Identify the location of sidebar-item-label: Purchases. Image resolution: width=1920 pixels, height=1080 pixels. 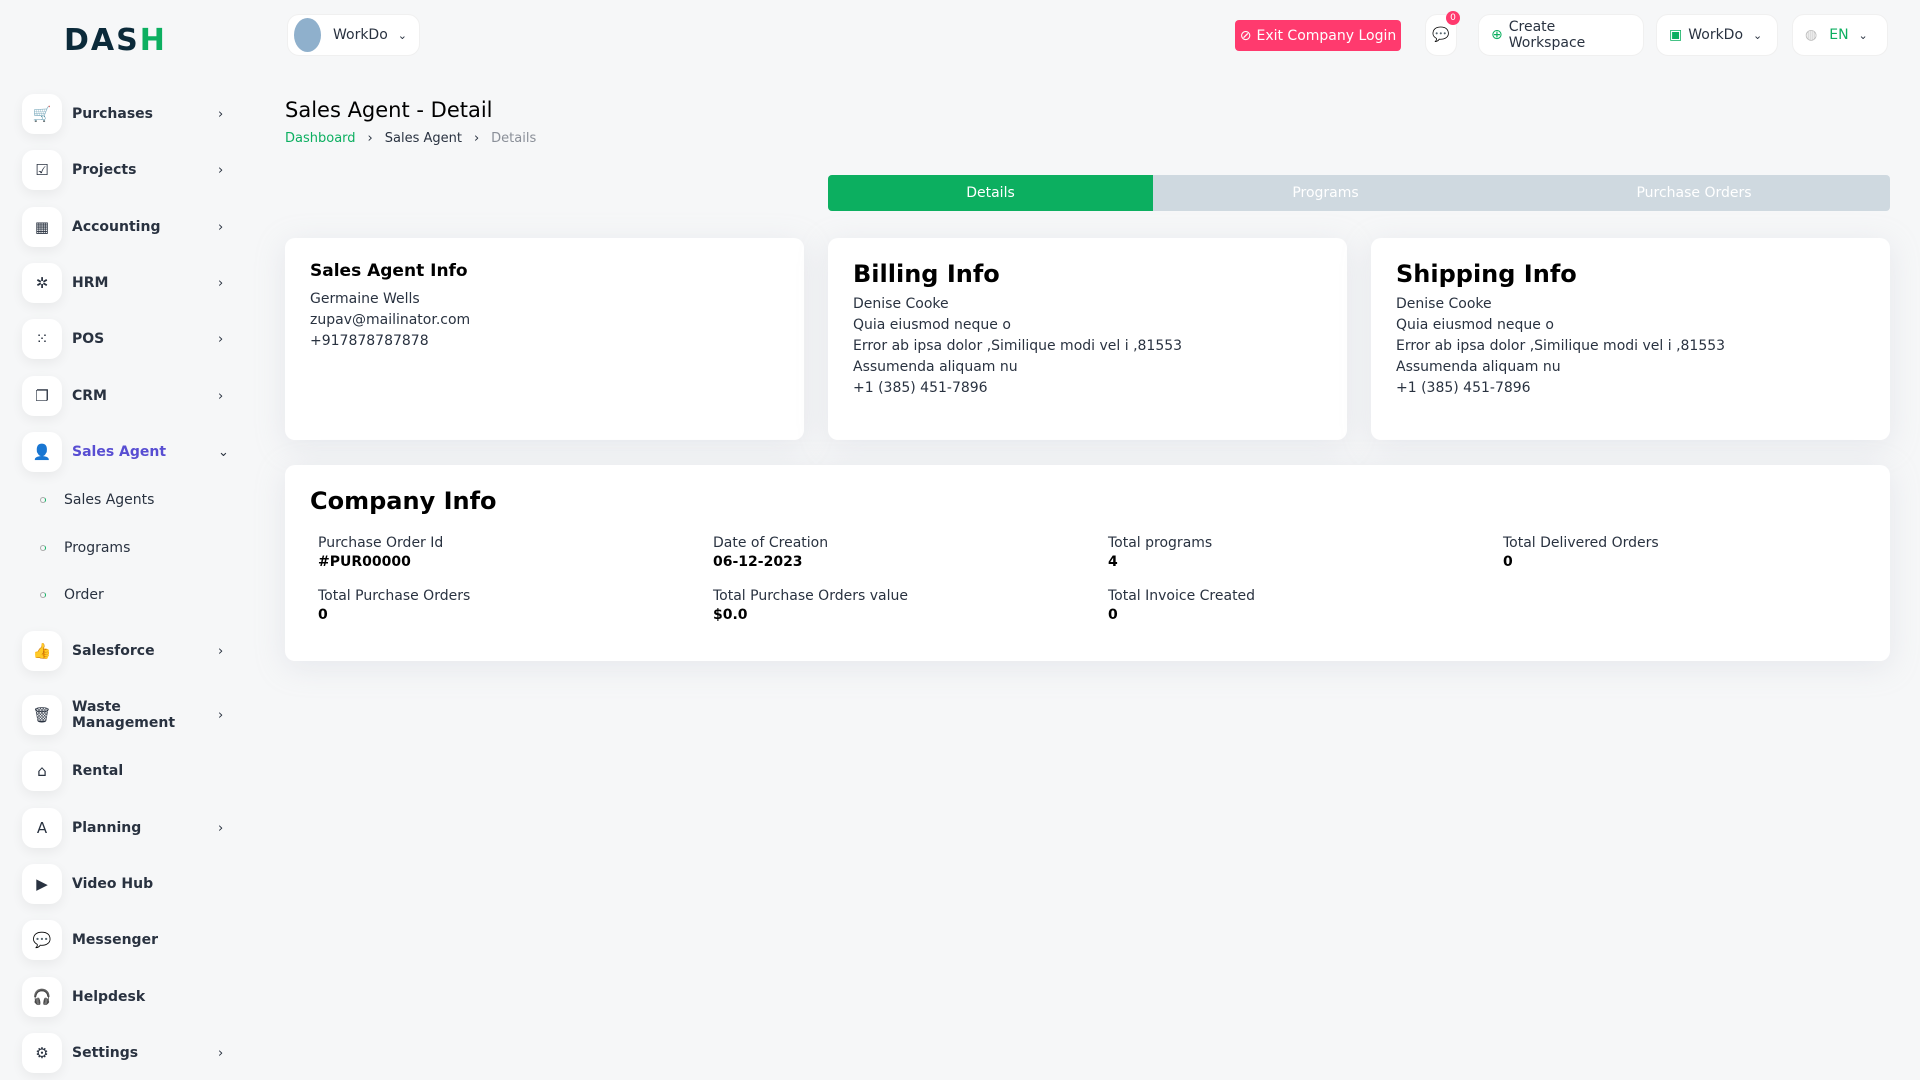
(113, 114).